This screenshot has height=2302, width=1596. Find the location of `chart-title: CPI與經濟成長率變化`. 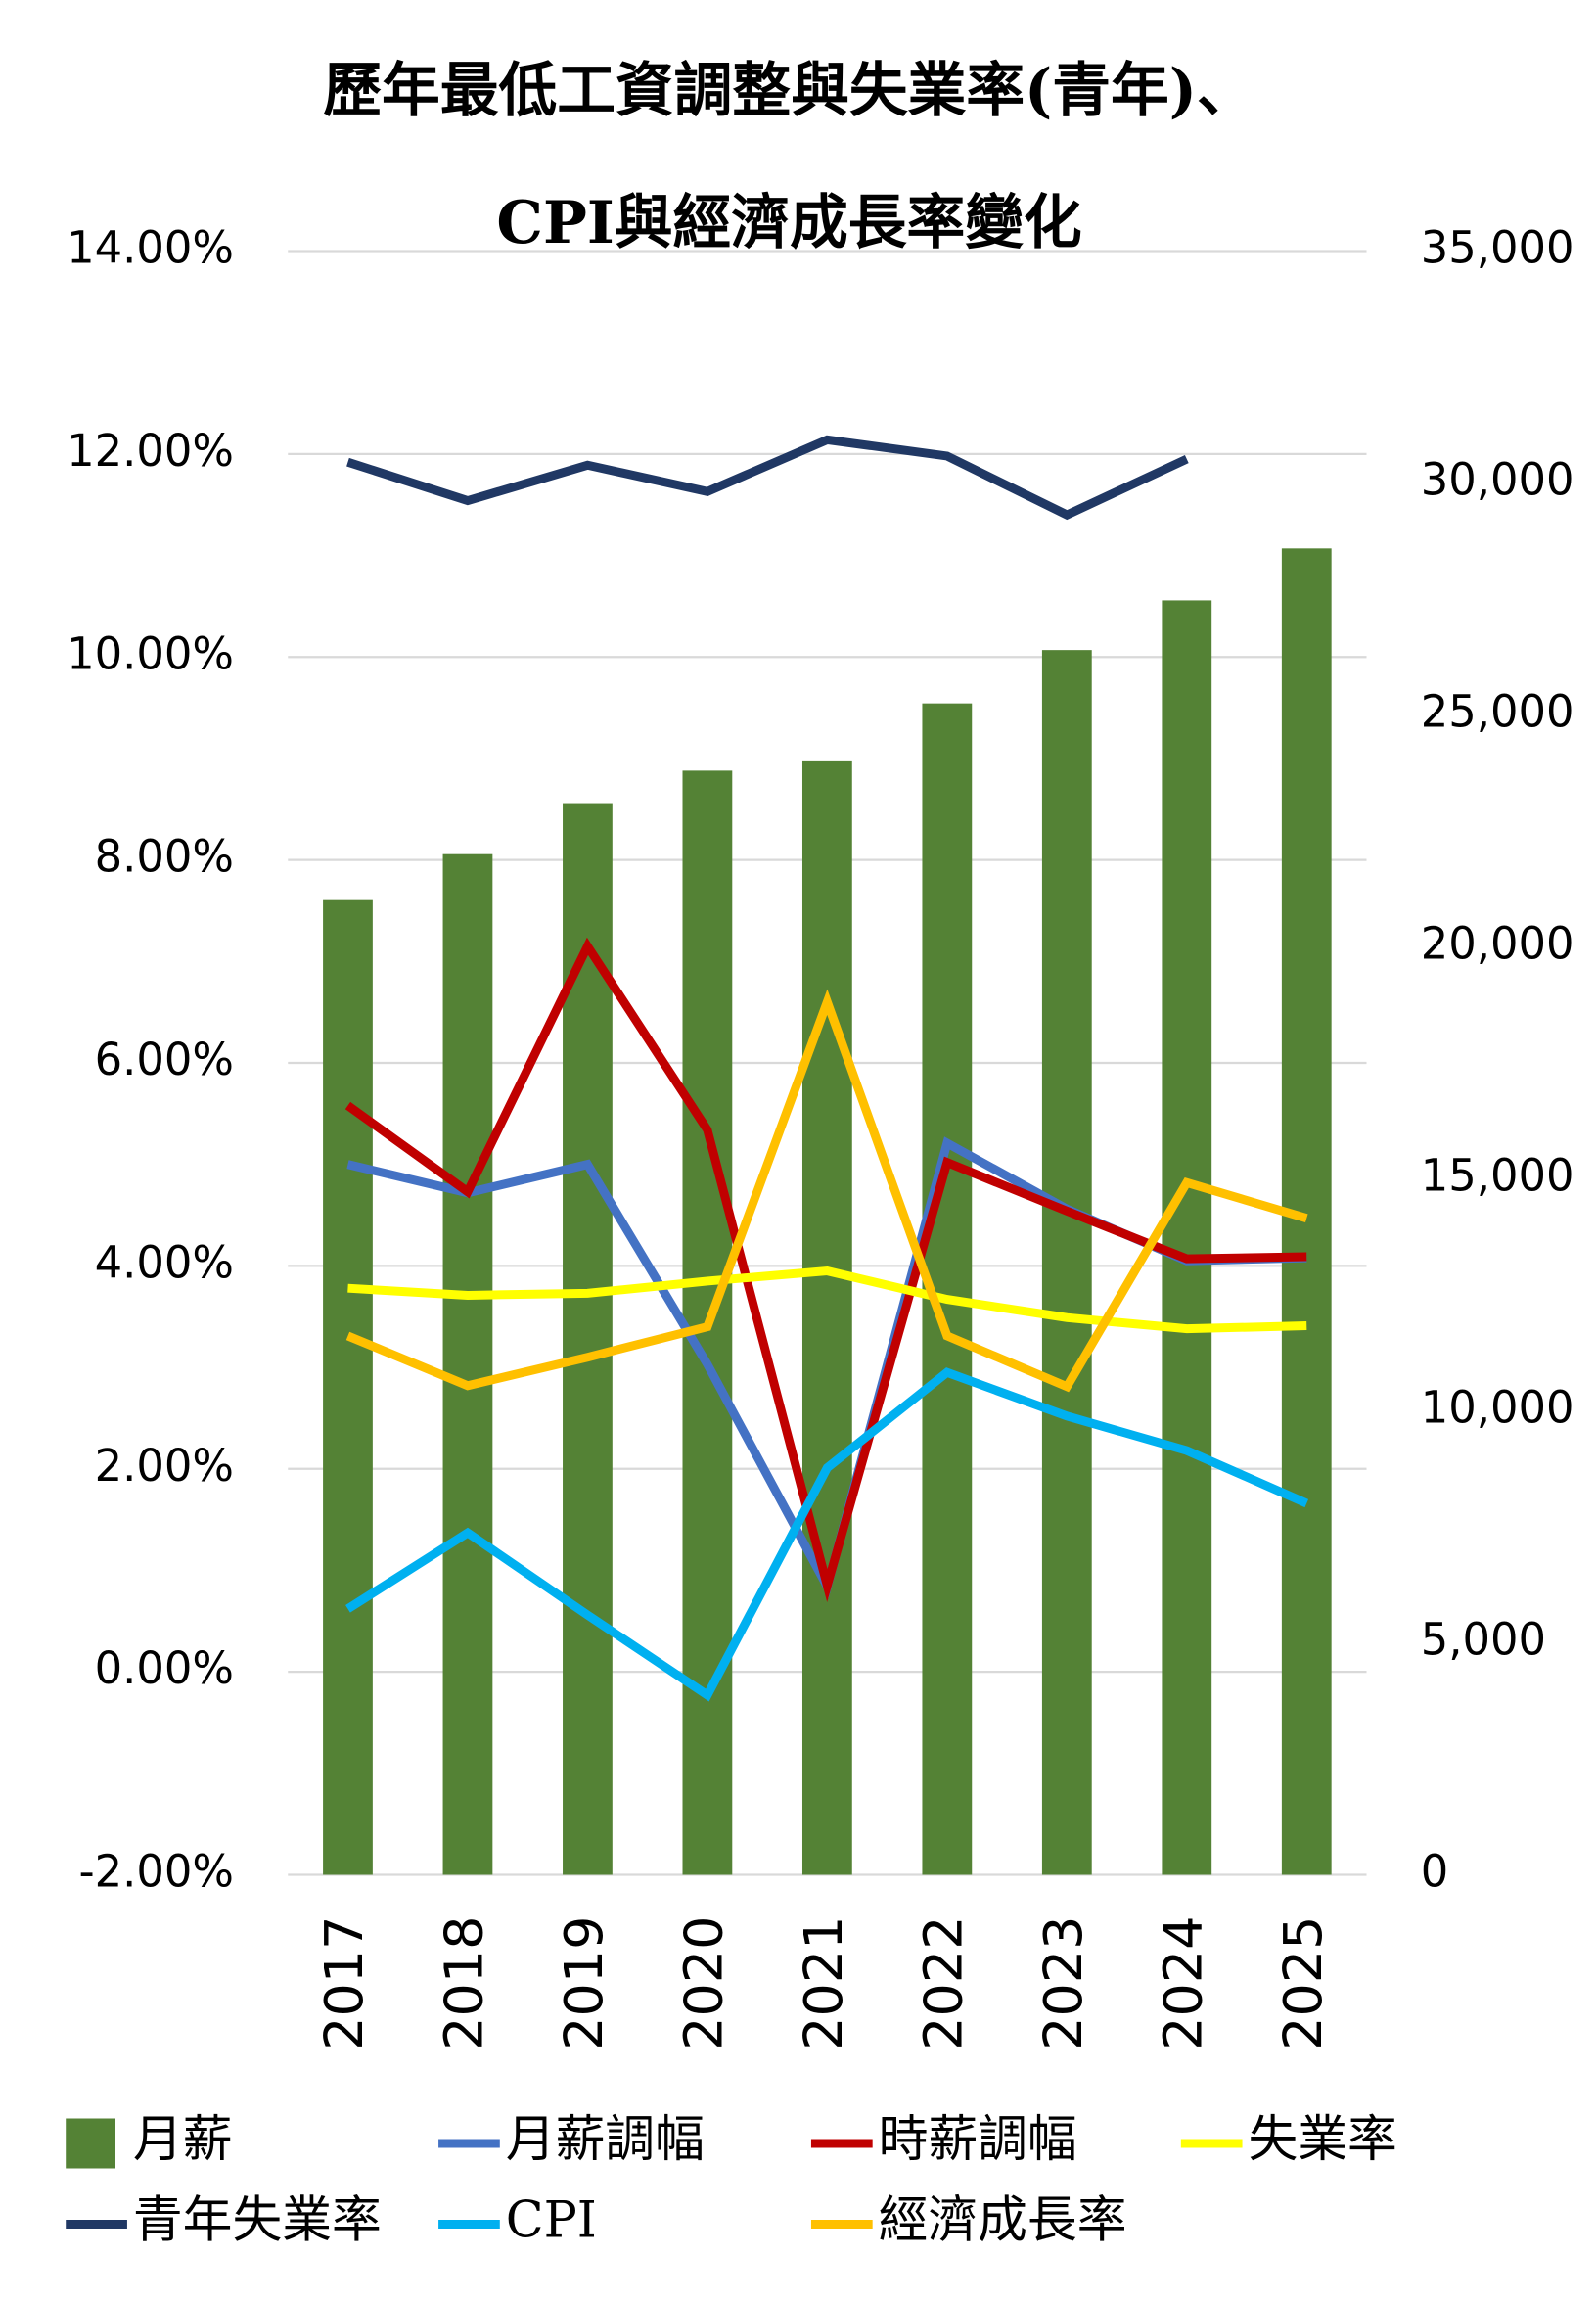

chart-title: CPI與經濟成長率變化 is located at coordinates (788, 223).